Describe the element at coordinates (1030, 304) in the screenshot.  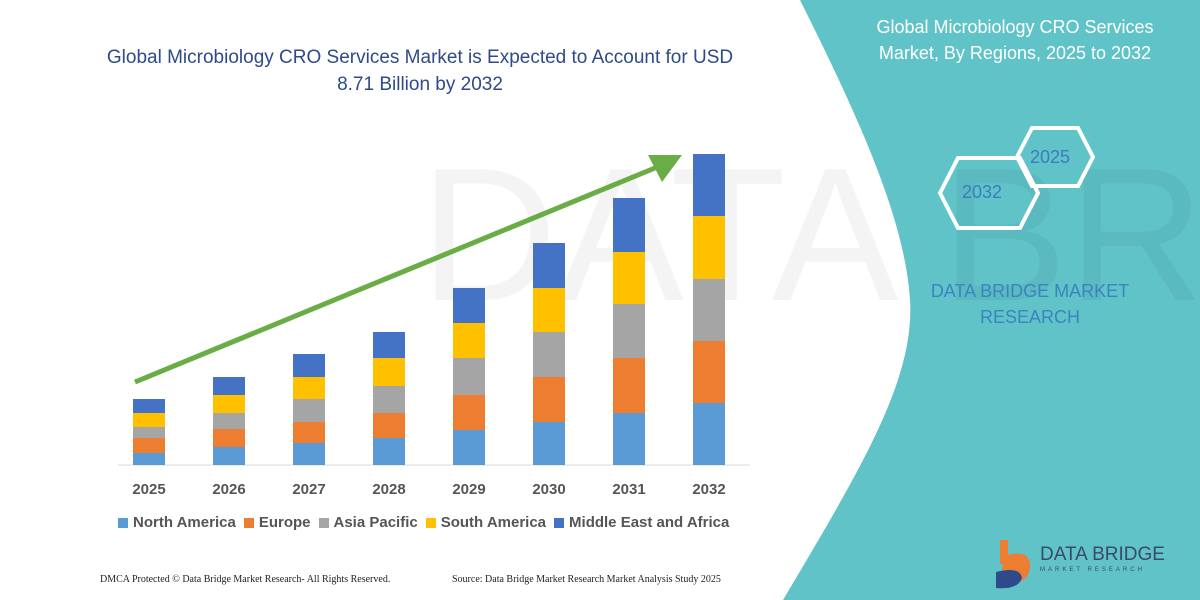
I see `brand-text: DATA BRIDGE MARKET RESEARCH` at that location.